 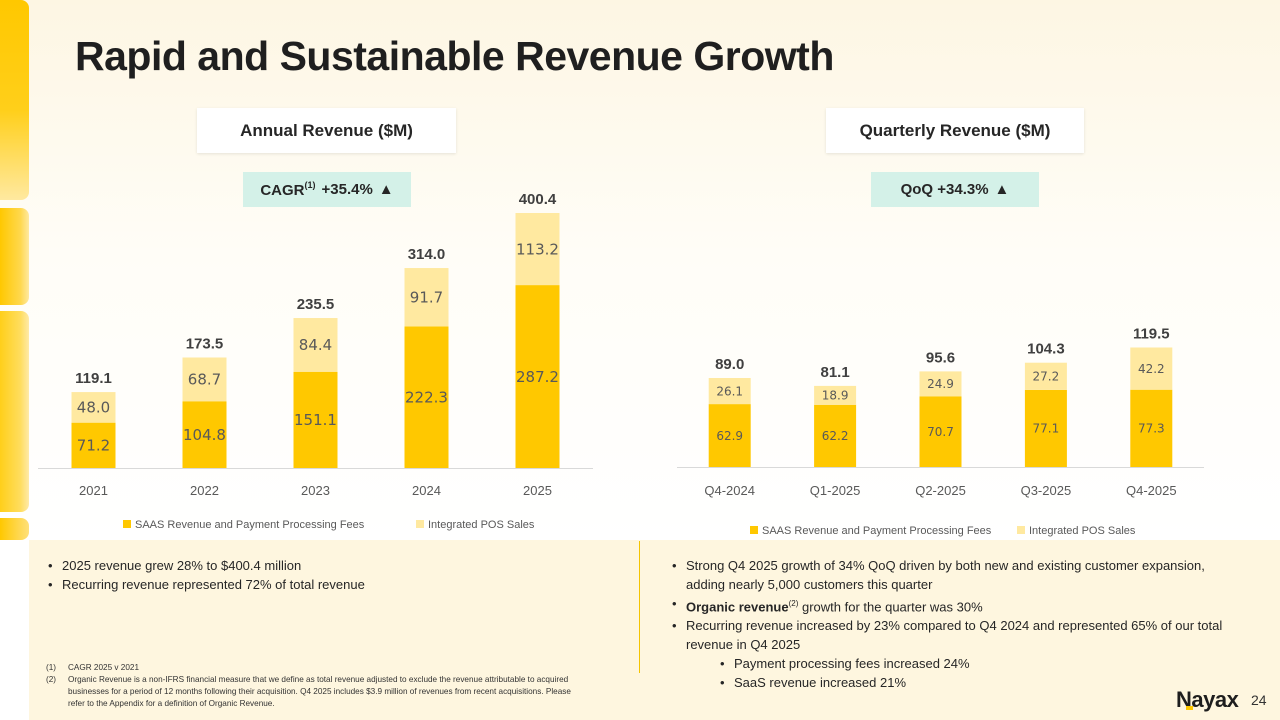 I want to click on data-label-saas: 71.2, so click(x=93, y=446).